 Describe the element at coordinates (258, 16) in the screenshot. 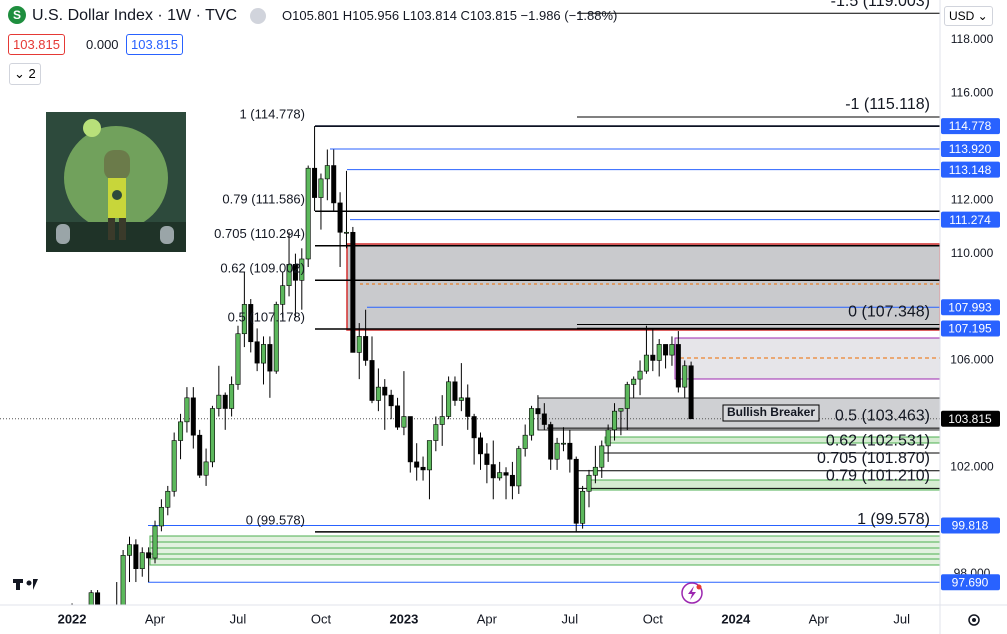

I see `status-dot` at that location.